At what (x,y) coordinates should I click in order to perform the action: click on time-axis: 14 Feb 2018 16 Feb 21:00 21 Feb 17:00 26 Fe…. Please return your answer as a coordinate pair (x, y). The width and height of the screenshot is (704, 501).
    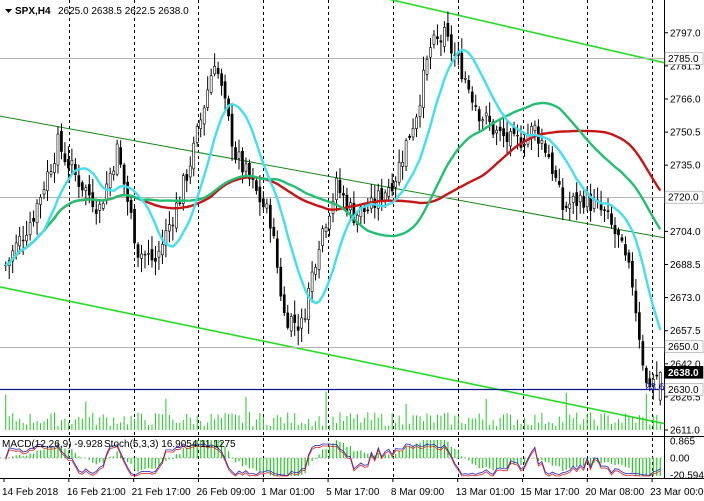
    Looking at the image, I should click on (353, 488).